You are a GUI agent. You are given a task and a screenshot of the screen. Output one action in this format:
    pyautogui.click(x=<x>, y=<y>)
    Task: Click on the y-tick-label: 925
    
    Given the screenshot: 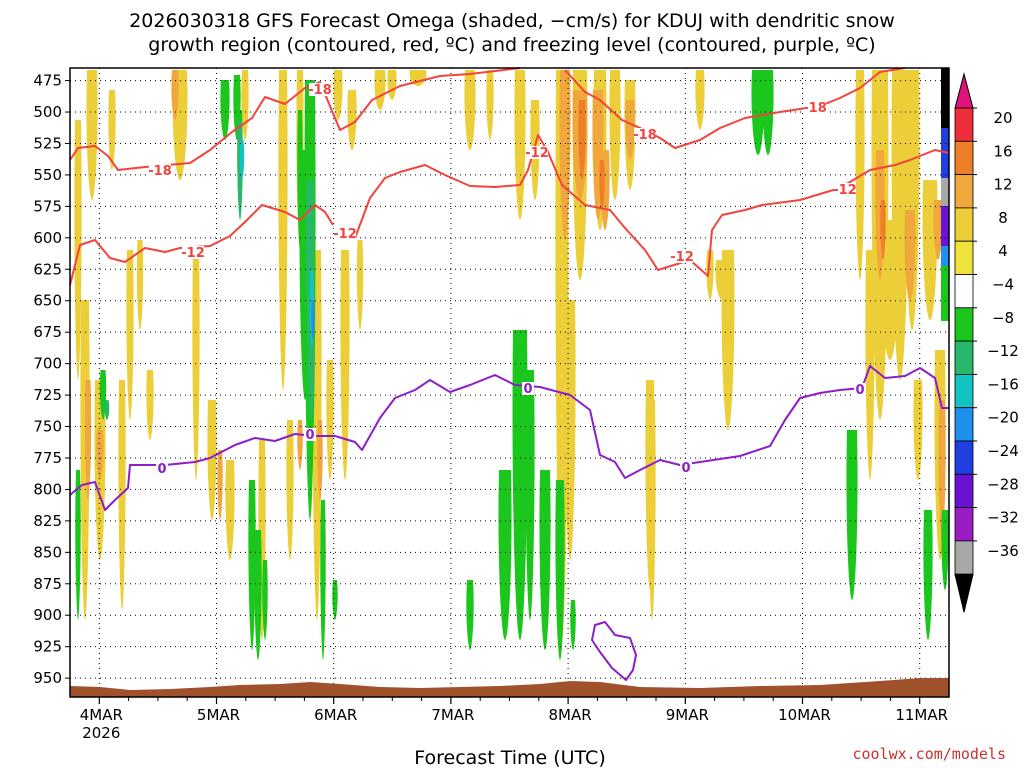 What is the action you would take?
    pyautogui.click(x=47, y=647)
    